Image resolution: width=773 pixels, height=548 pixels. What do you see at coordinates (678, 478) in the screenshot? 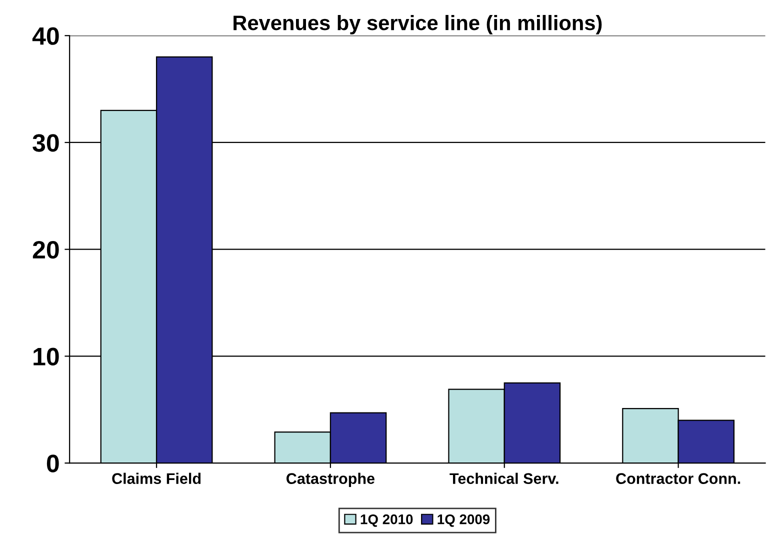
I see `x-tick-label: Contractor Conn.` at bounding box center [678, 478].